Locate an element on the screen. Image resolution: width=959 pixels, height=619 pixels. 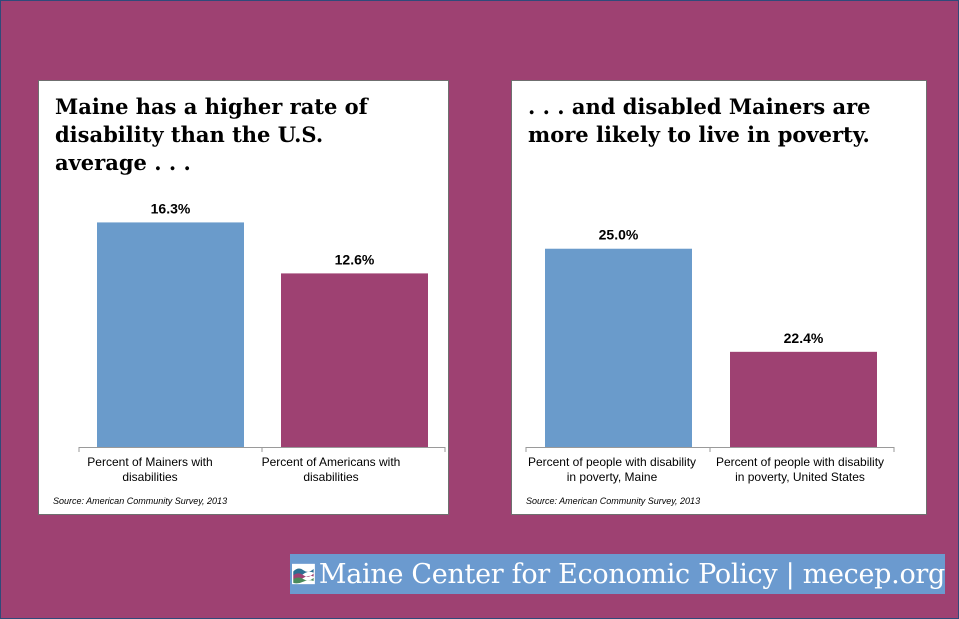
data-label: 12.6% is located at coordinates (355, 259).